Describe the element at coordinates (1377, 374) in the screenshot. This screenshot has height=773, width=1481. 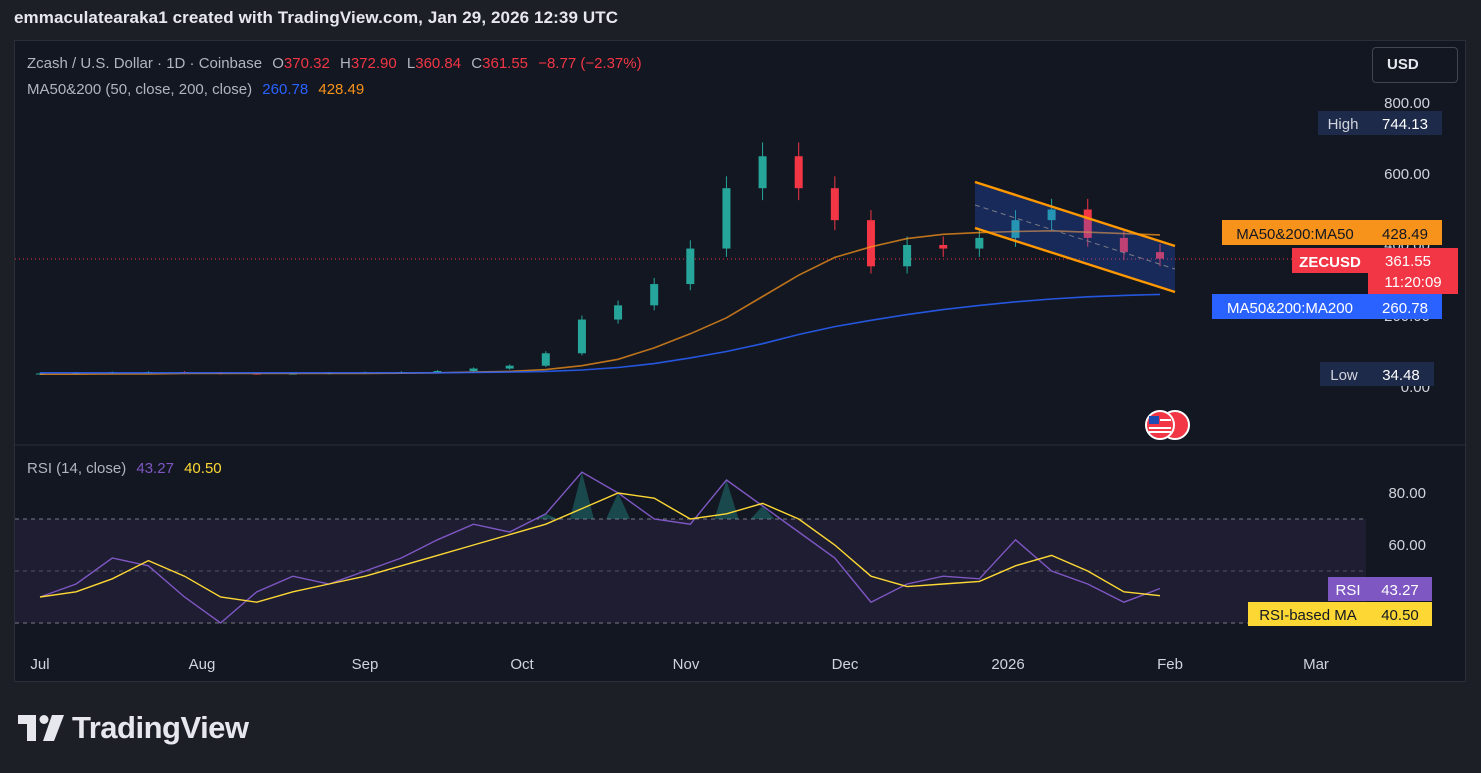
I see `low-badge: Low 34.48` at that location.